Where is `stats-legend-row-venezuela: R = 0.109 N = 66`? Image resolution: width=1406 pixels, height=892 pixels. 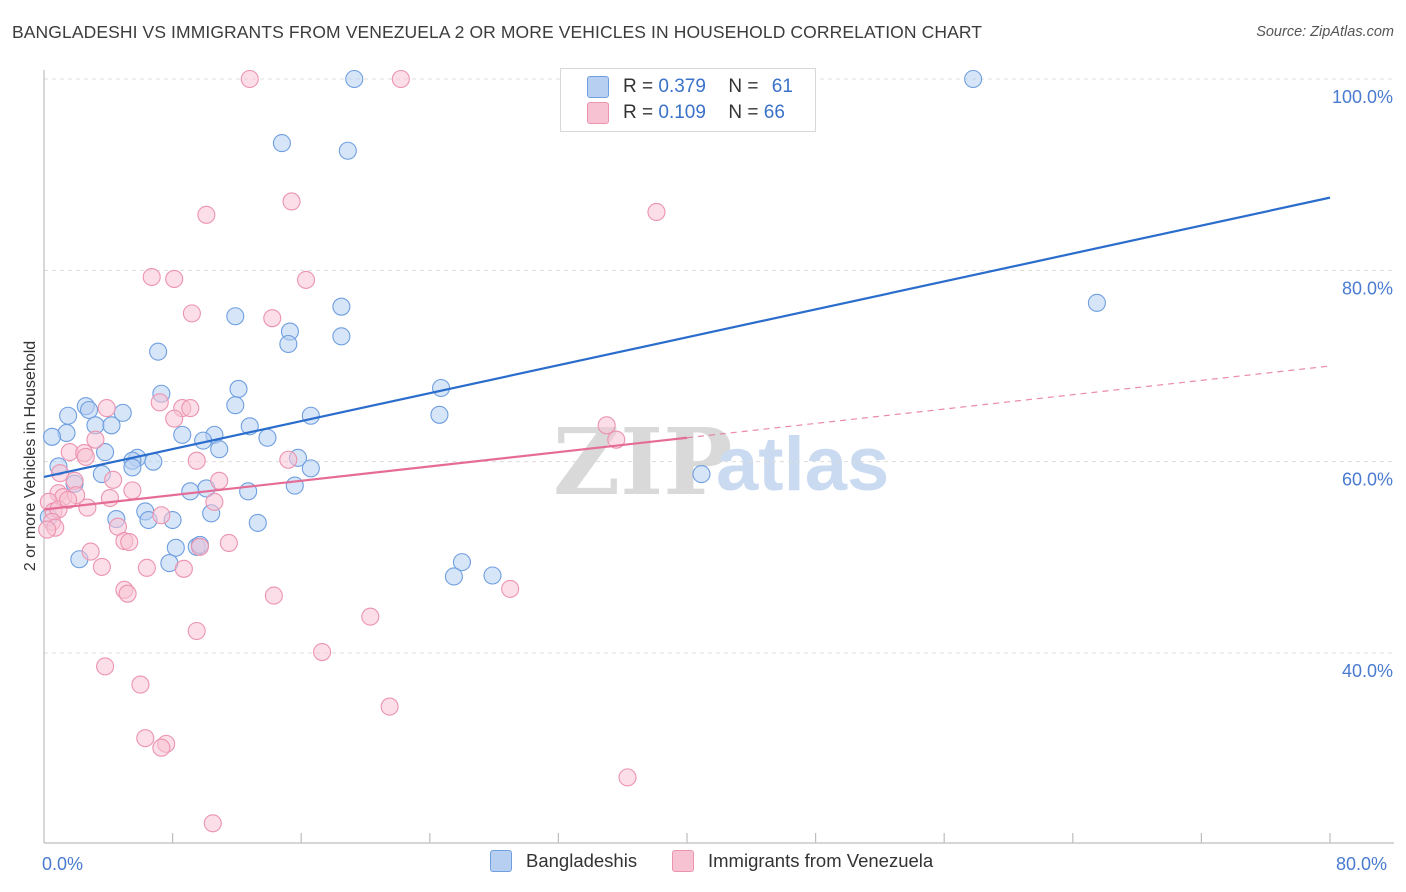 stats-legend-row-venezuela: R = 0.109 N = 66 is located at coordinates (686, 113).